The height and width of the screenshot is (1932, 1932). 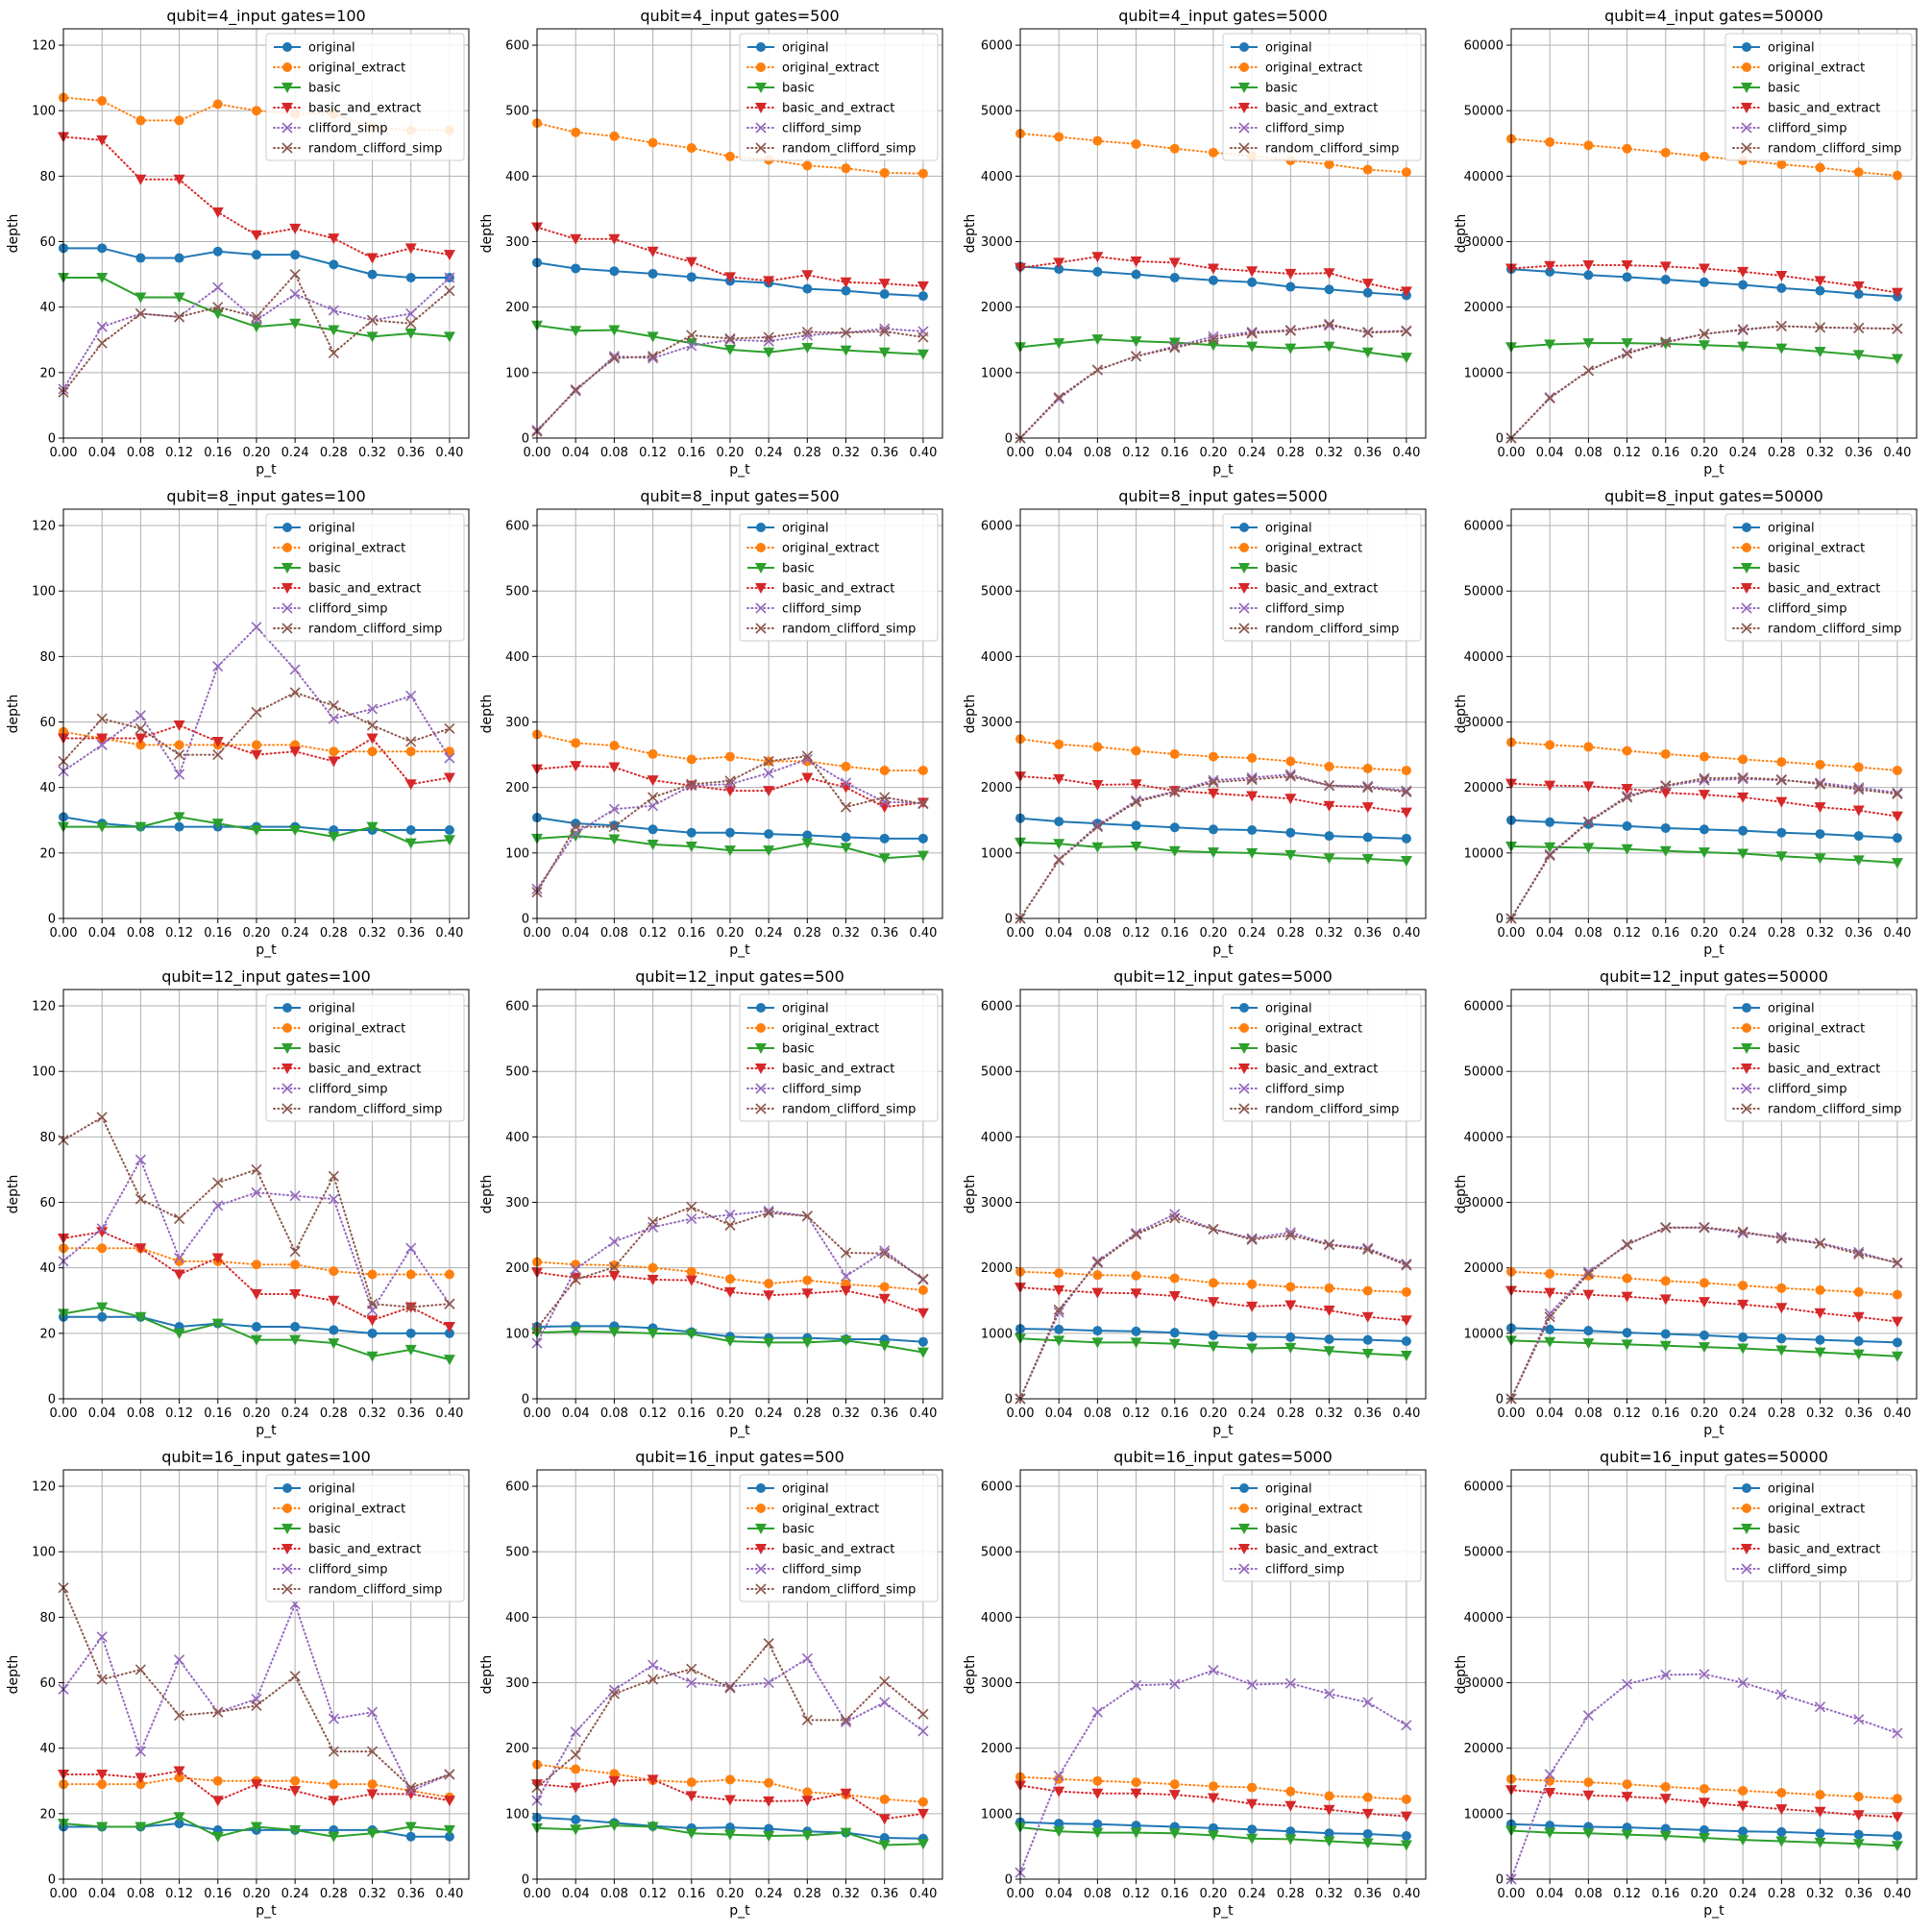 What do you see at coordinates (1484, 1334) in the screenshot?
I see `y-tick-label: 10000` at bounding box center [1484, 1334].